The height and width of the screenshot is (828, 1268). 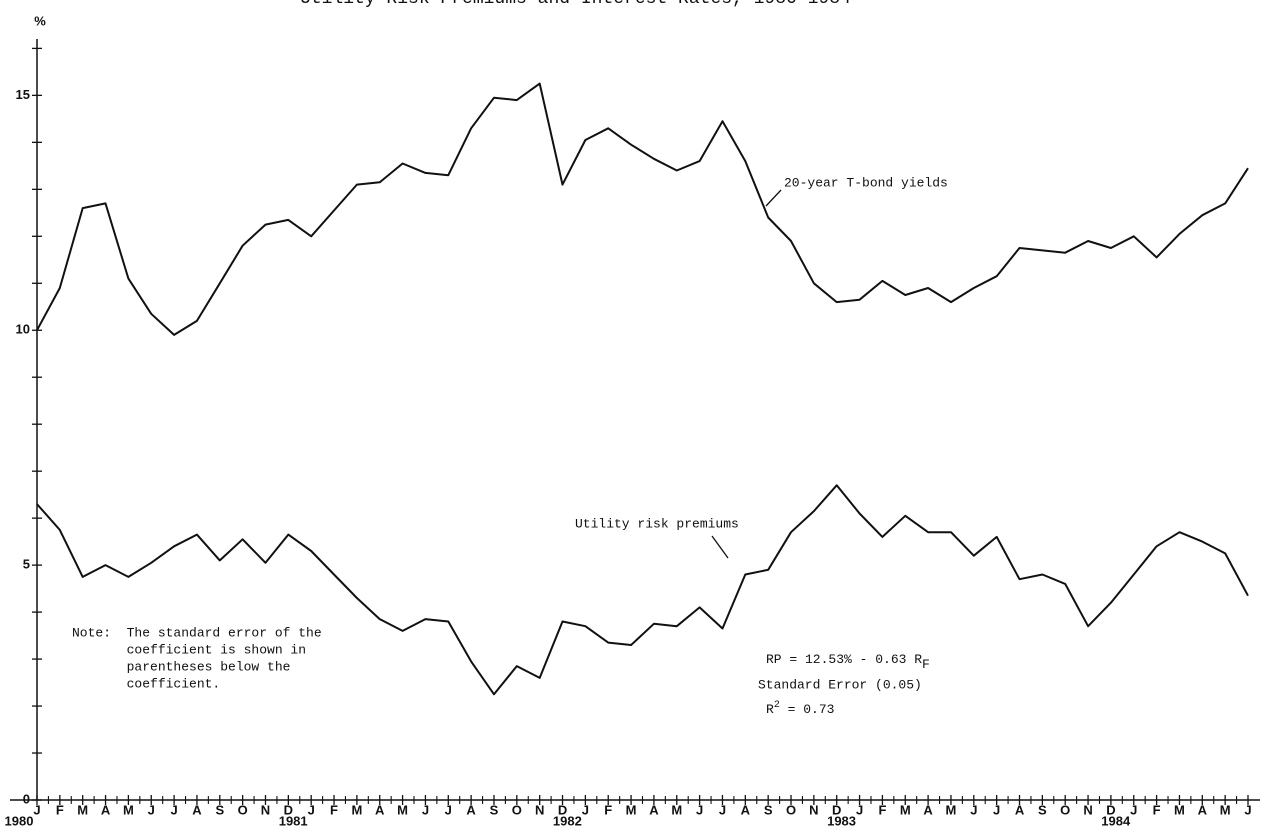 What do you see at coordinates (146, 683) in the screenshot?
I see `note-line: coefficient.` at bounding box center [146, 683].